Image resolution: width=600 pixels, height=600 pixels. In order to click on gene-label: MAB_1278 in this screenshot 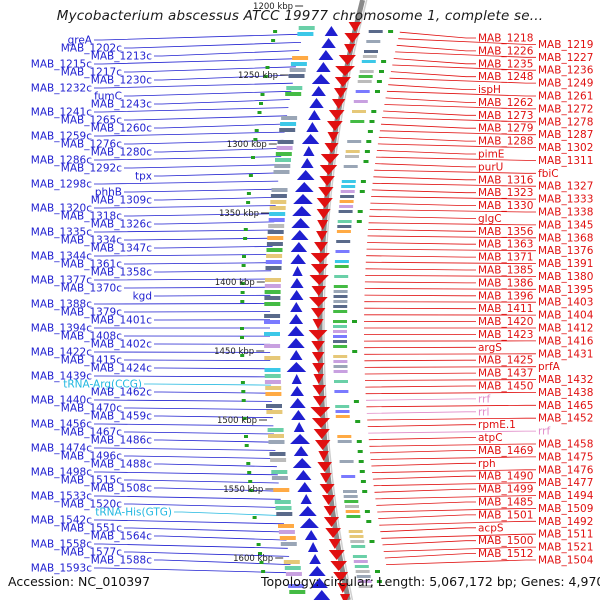, I will do `click(565, 122)`.